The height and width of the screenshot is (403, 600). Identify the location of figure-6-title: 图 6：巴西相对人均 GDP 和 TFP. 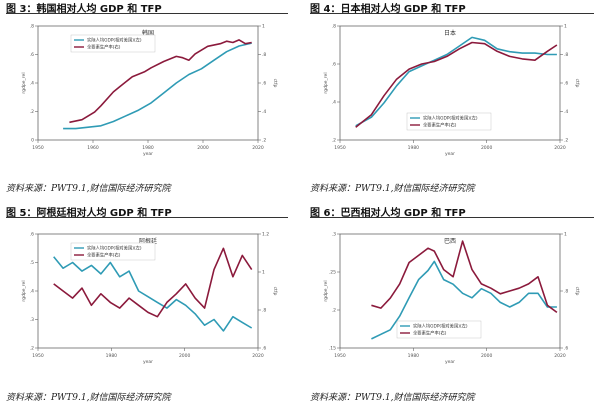
(388, 213).